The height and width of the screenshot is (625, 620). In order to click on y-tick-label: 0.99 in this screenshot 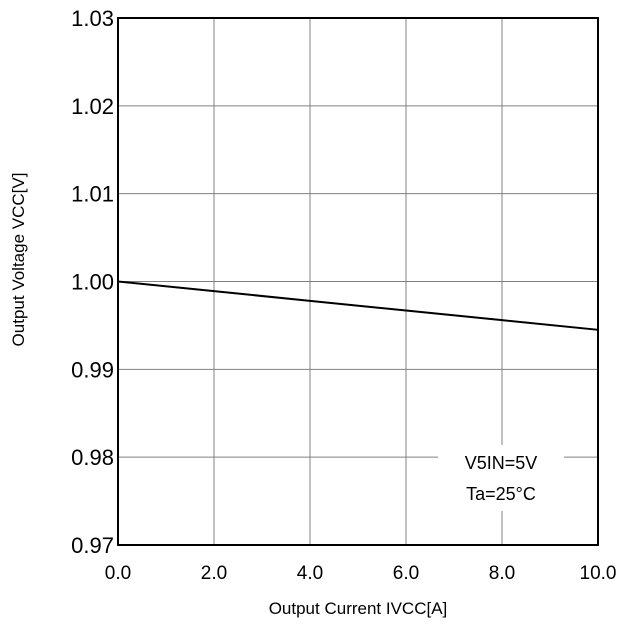, I will do `click(92, 369)`.